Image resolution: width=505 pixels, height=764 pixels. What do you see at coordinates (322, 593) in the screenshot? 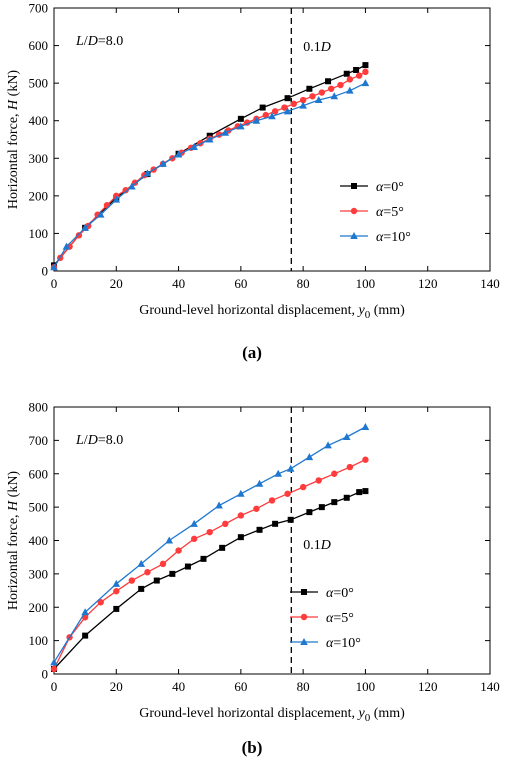
I see `legend-entry: α=0°` at bounding box center [322, 593].